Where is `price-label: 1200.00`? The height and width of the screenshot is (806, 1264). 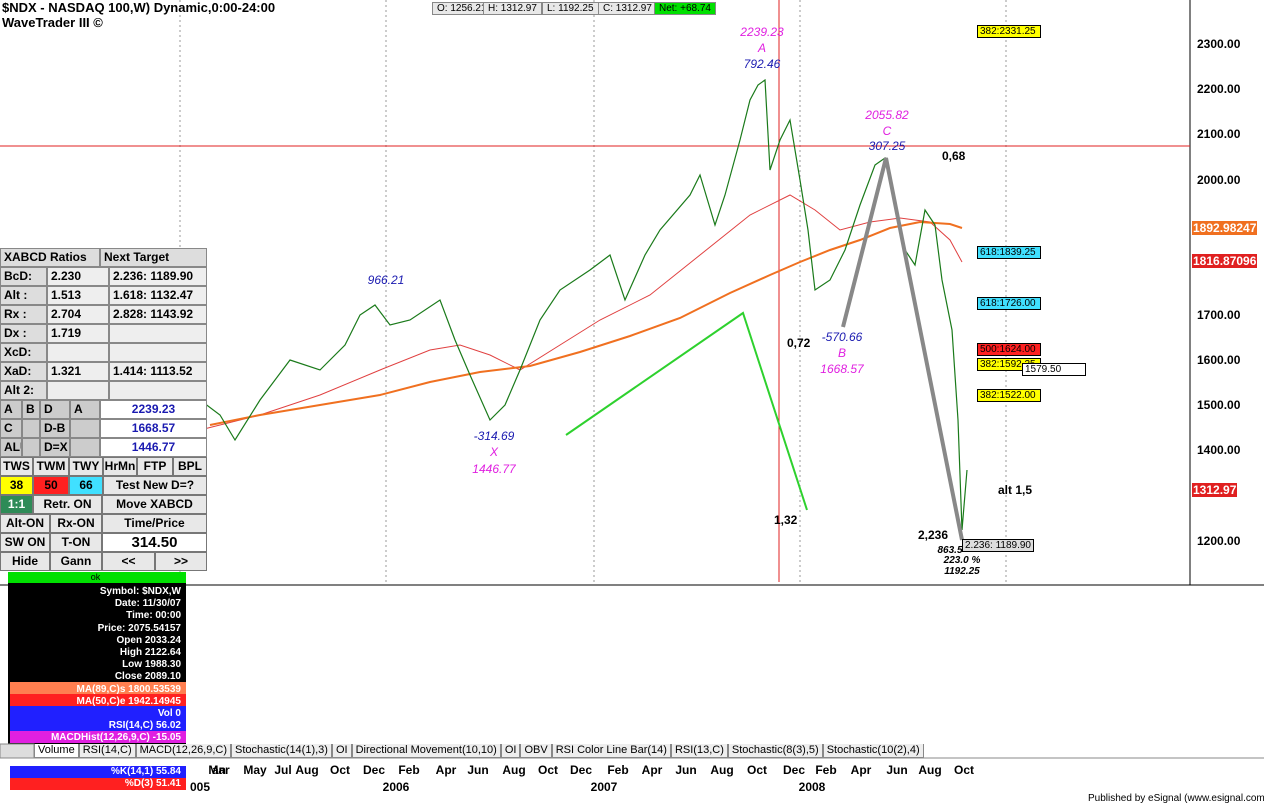
price-label: 1200.00 is located at coordinates (1219, 541).